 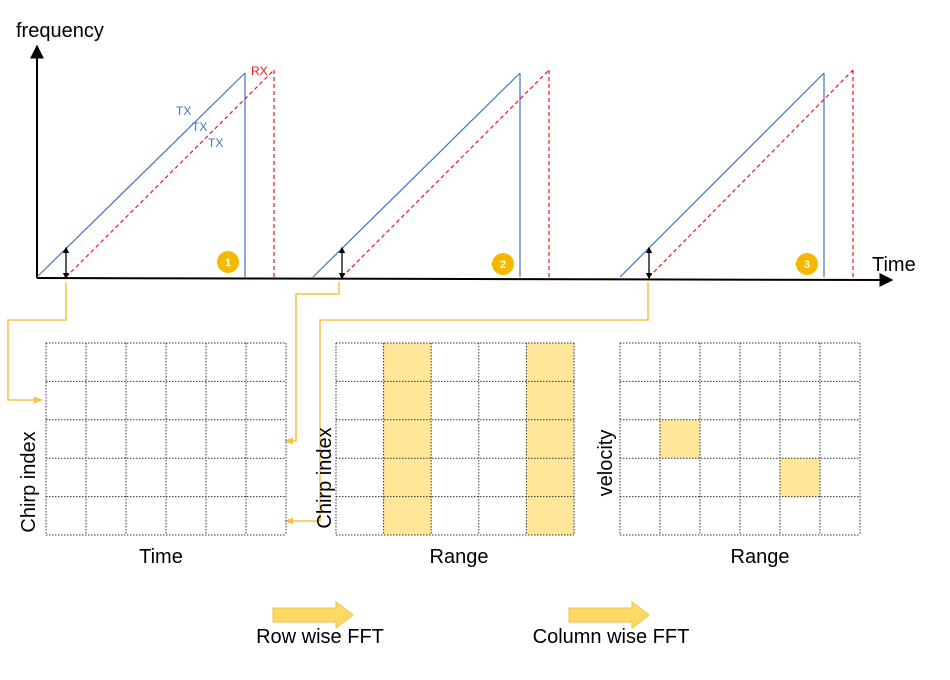 What do you see at coordinates (161, 557) in the screenshot?
I see `grid-1-x-label: Time` at bounding box center [161, 557].